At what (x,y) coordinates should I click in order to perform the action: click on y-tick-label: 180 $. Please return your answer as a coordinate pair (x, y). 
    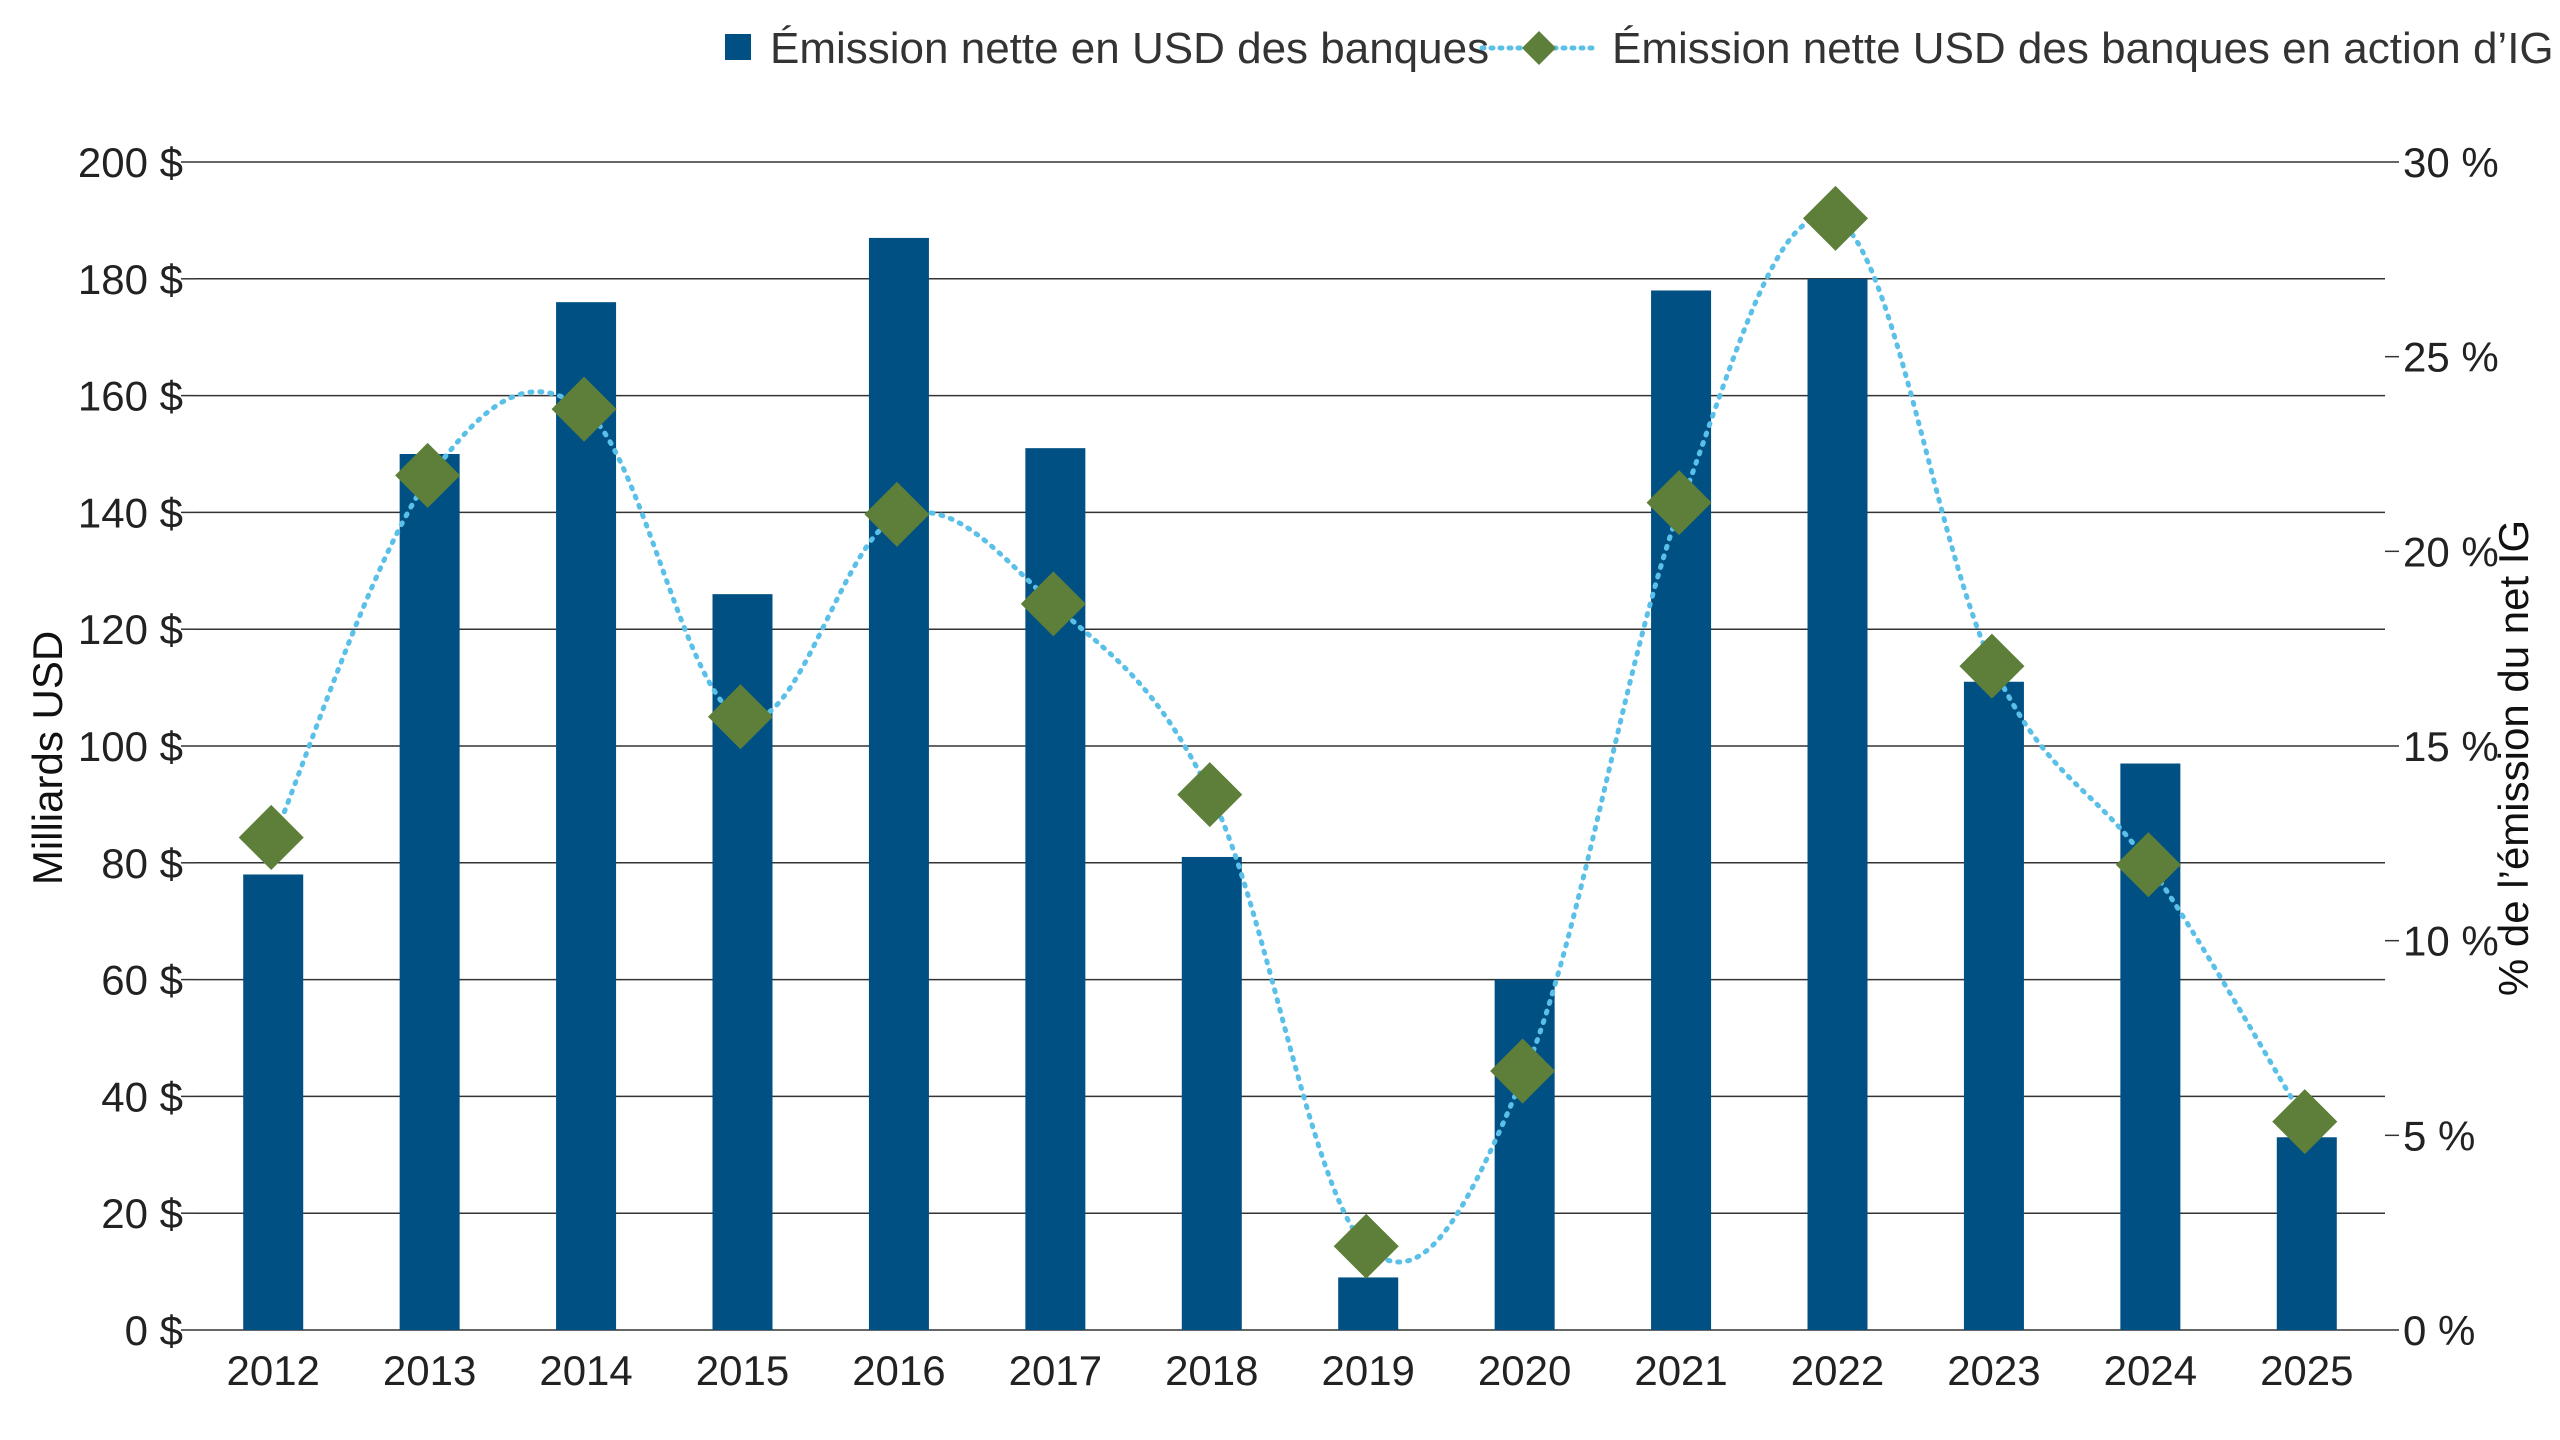
    Looking at the image, I should click on (130, 279).